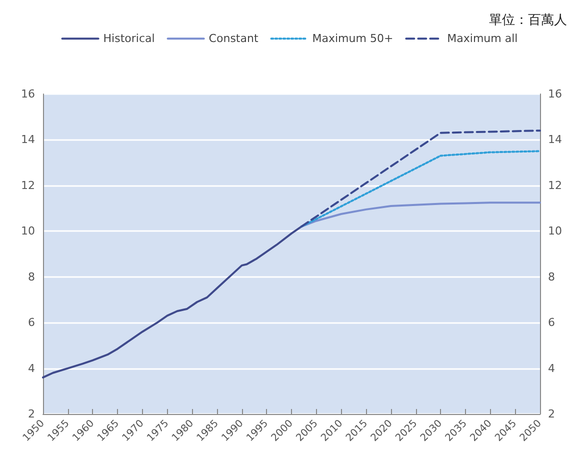  What do you see at coordinates (28, 94) in the screenshot?
I see `y-tick-label: 16` at bounding box center [28, 94].